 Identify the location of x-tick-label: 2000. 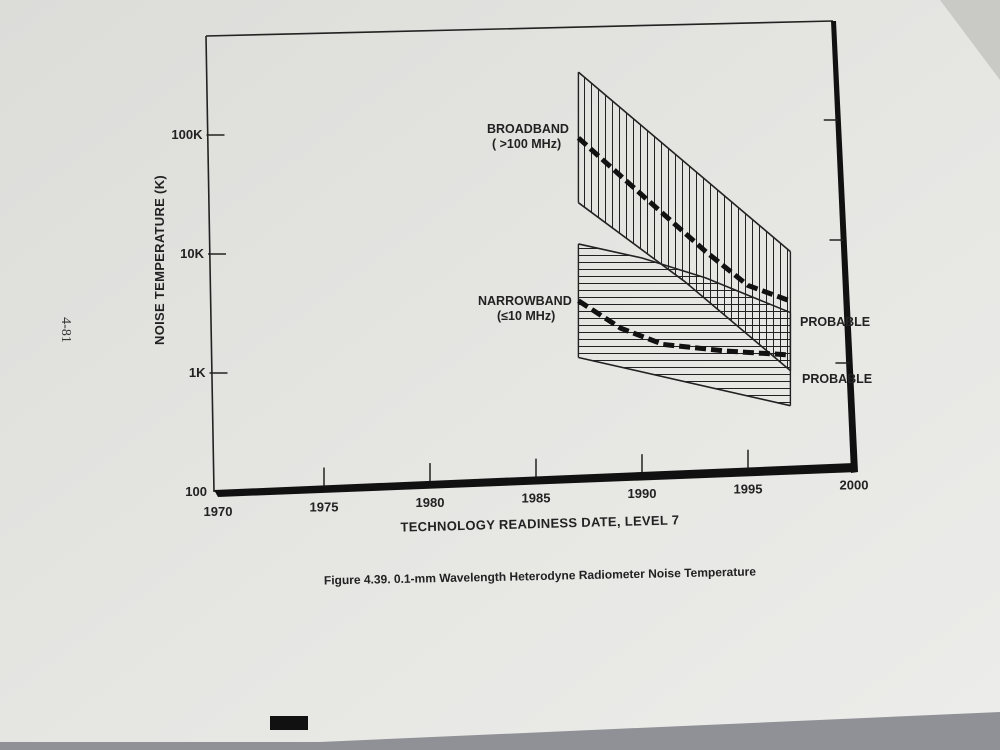
(854, 484).